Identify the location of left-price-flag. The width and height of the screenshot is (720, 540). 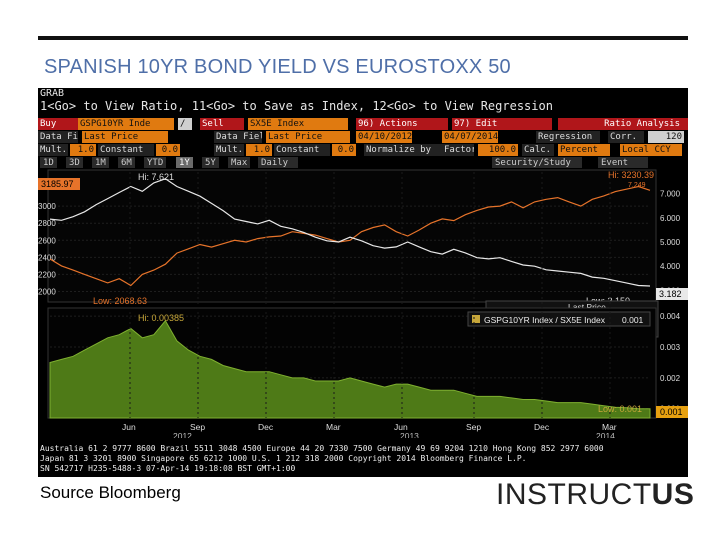
(59, 184).